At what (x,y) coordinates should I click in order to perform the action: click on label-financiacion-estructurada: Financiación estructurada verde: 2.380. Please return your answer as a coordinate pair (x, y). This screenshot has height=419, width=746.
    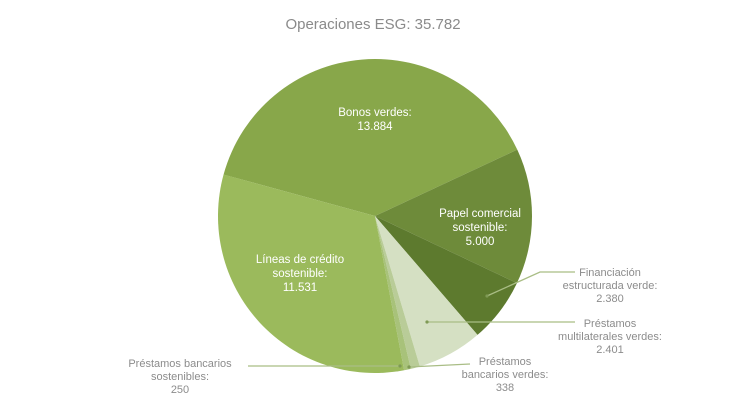
    Looking at the image, I should click on (610, 286).